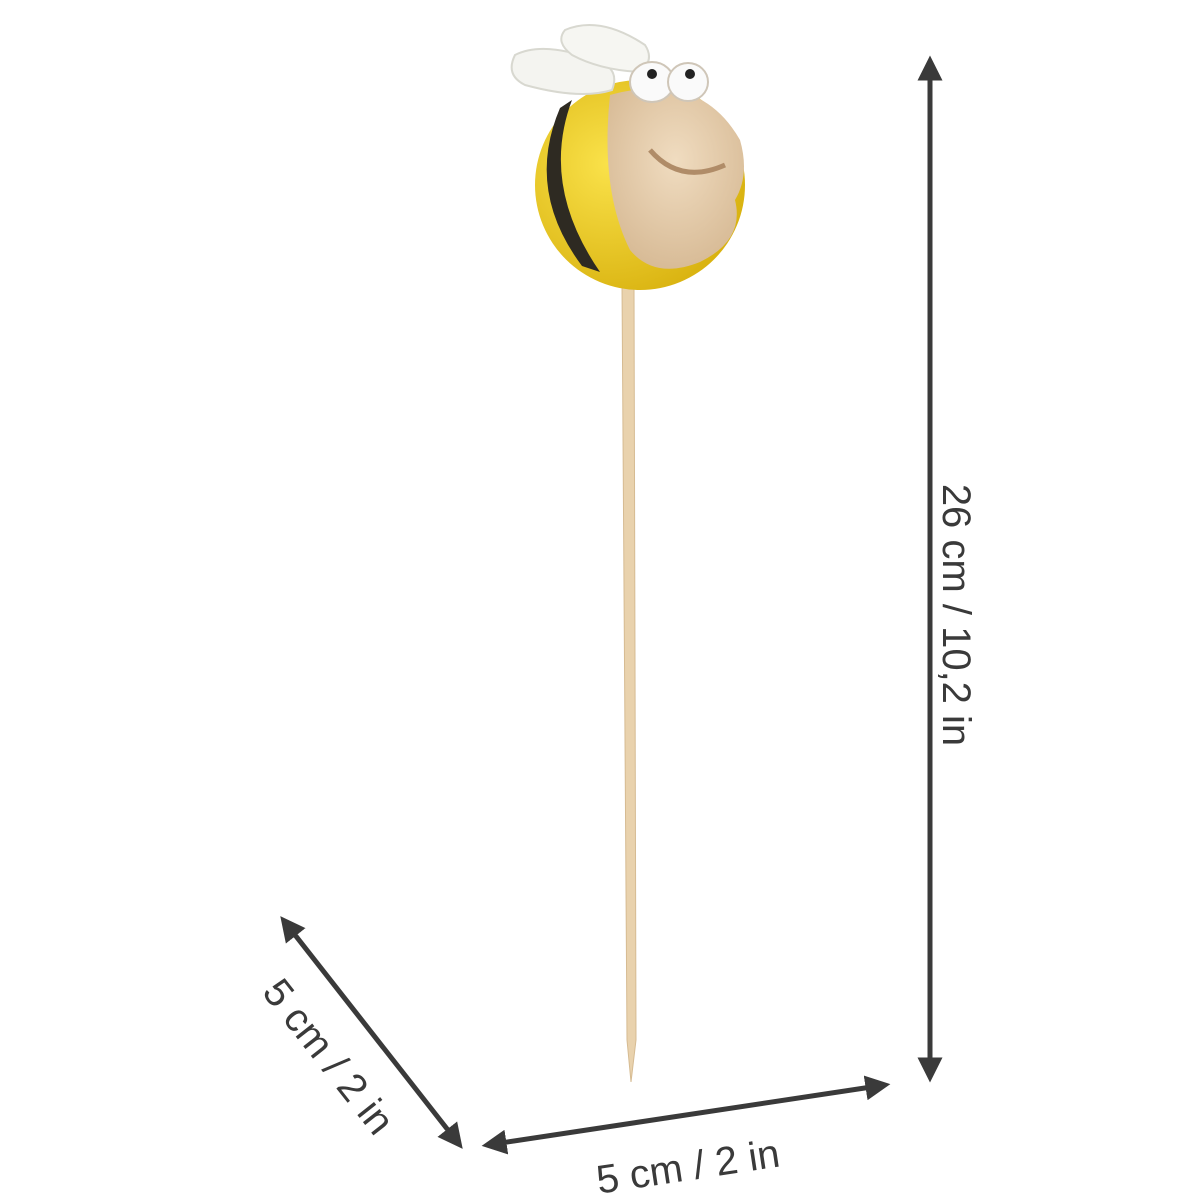  Describe the element at coordinates (956, 615) in the screenshot. I see `height-label: 26 cm / 10,2 in` at that location.